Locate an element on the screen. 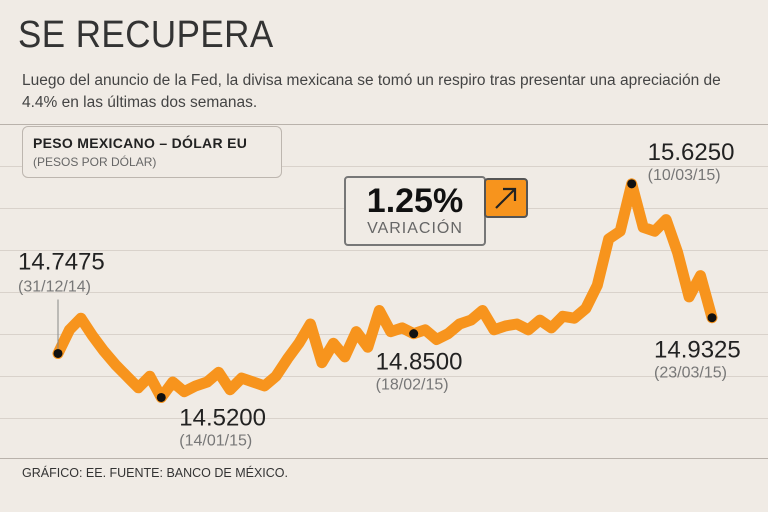 The height and width of the screenshot is (512, 768). arrow-up-right-icon is located at coordinates (506, 198).